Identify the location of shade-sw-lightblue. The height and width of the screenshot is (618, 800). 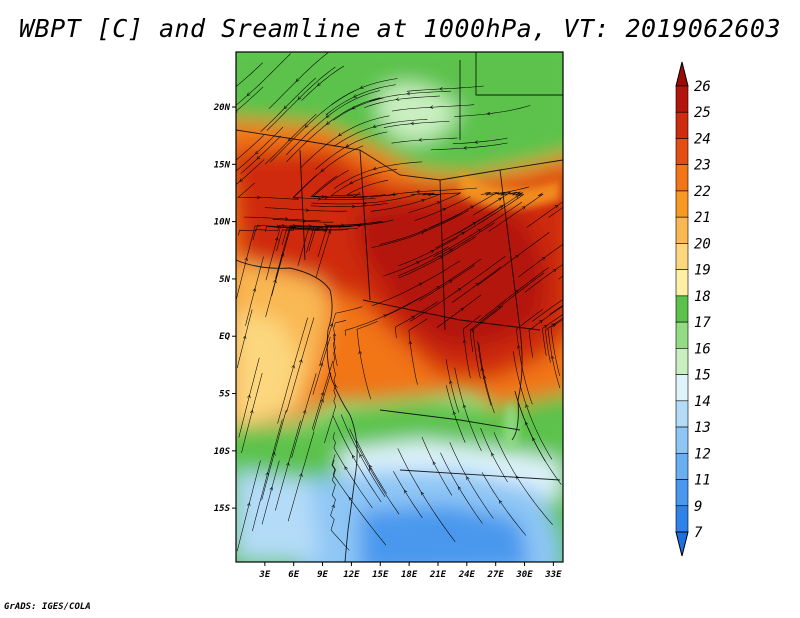
(278, 515).